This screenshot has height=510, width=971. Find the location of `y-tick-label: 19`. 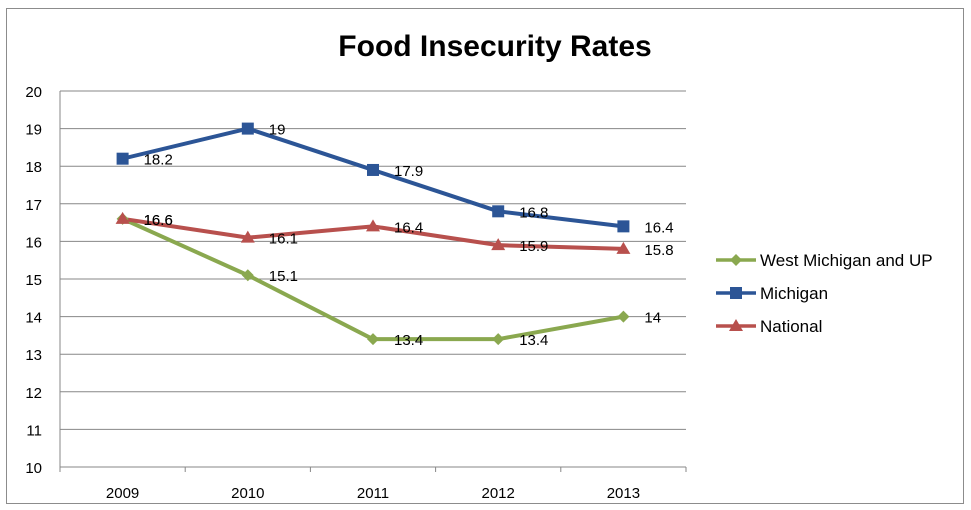

y-tick-label: 19 is located at coordinates (33, 130).